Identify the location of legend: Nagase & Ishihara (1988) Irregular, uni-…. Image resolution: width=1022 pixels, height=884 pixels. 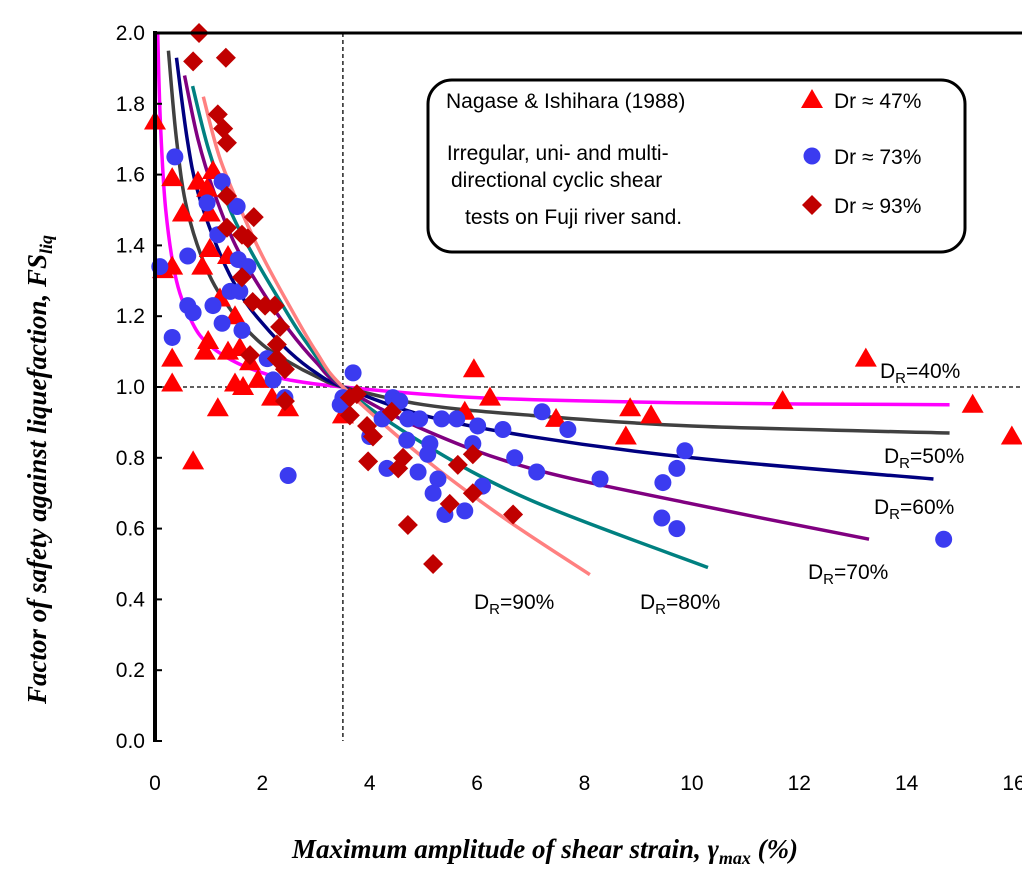
(696, 166).